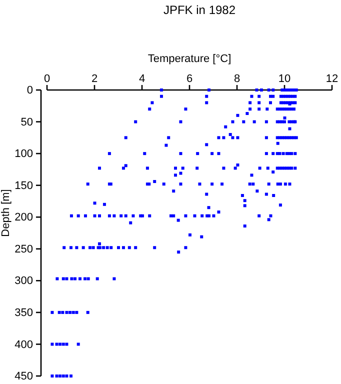 The height and width of the screenshot is (384, 341). Describe the element at coordinates (6, 213) in the screenshot. I see `y-axis-title: Depth [m]` at that location.